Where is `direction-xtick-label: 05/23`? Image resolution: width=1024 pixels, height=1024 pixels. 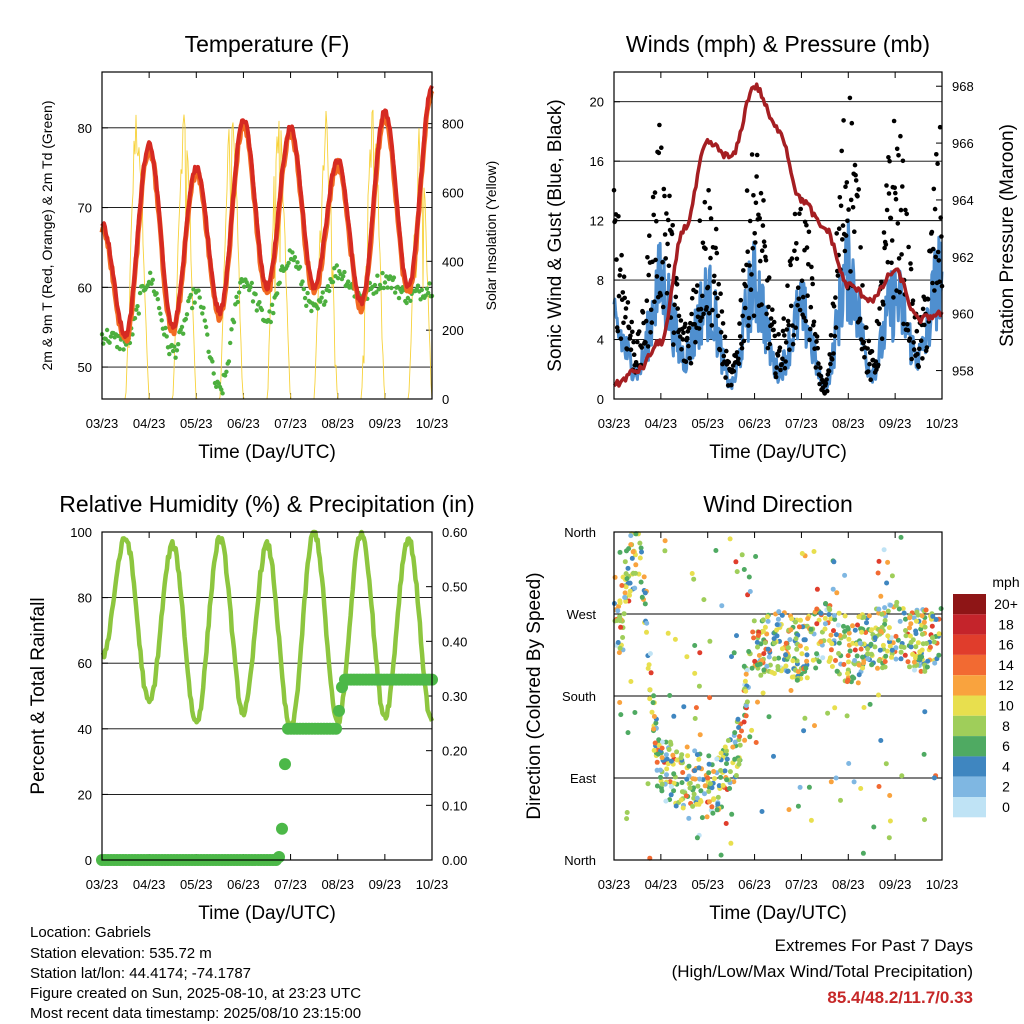
direction-xtick-label: 05/23 is located at coordinates (707, 884).